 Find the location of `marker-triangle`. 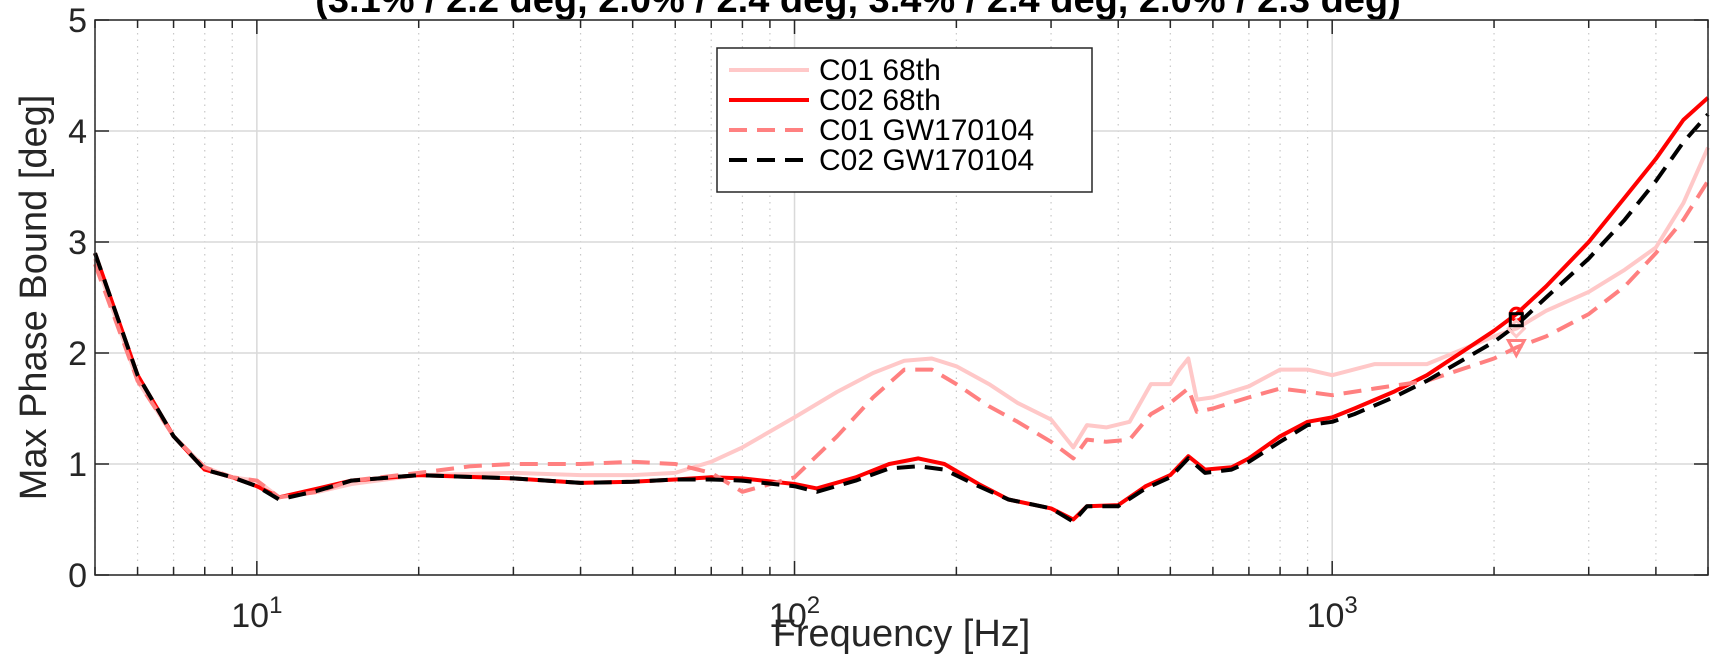

marker-triangle is located at coordinates (1516, 348).